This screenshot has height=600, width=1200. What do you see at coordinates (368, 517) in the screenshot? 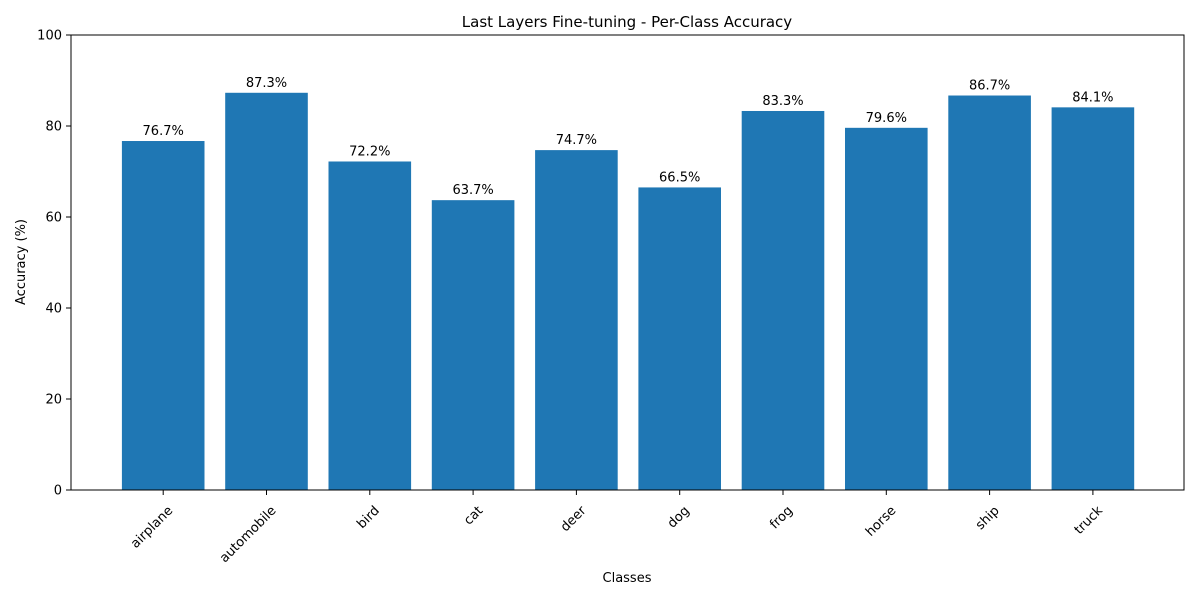
I see `x-tick-label-bird: bird` at bounding box center [368, 517].